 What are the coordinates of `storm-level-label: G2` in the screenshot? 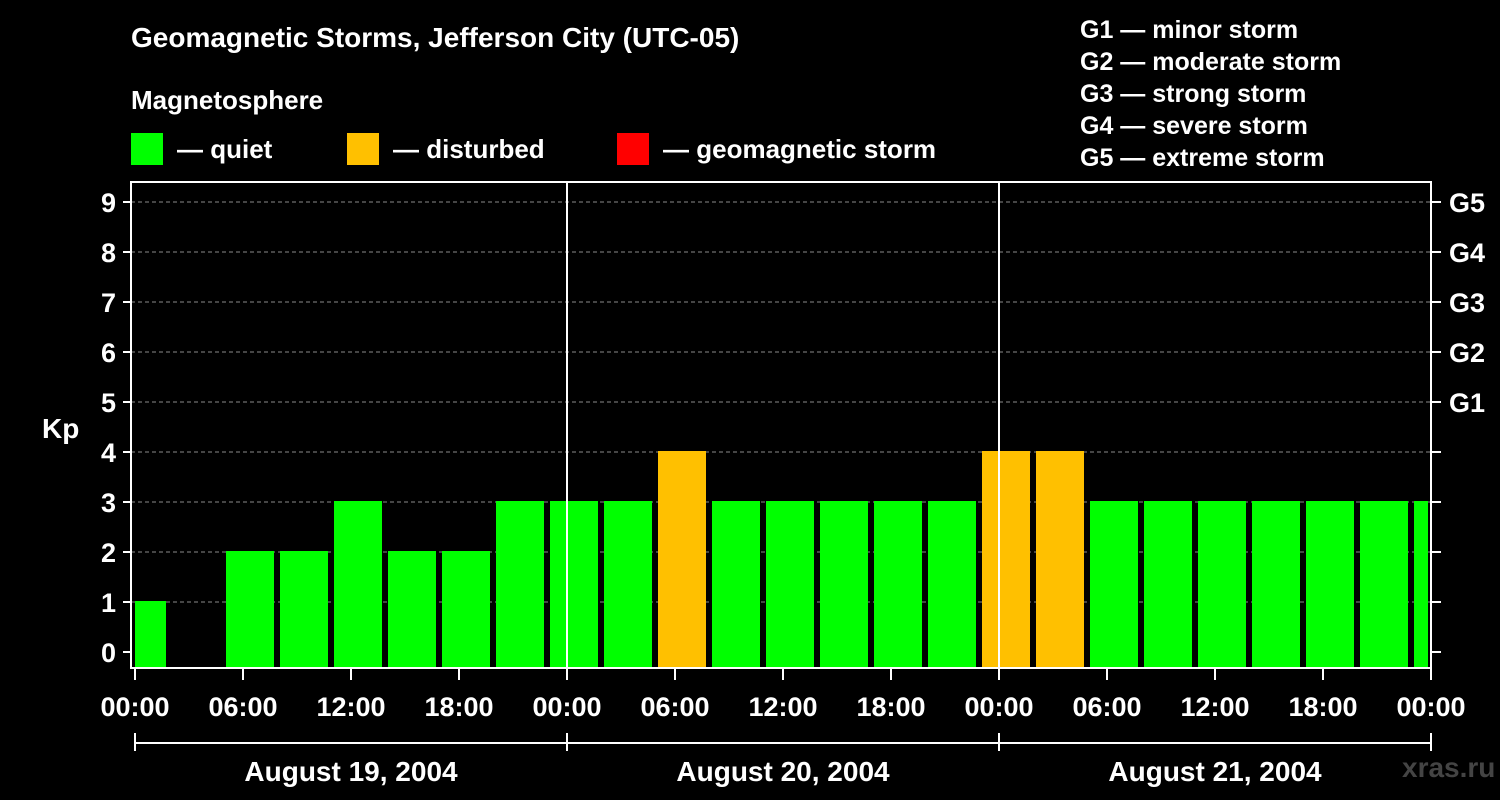 It's located at (1467, 353).